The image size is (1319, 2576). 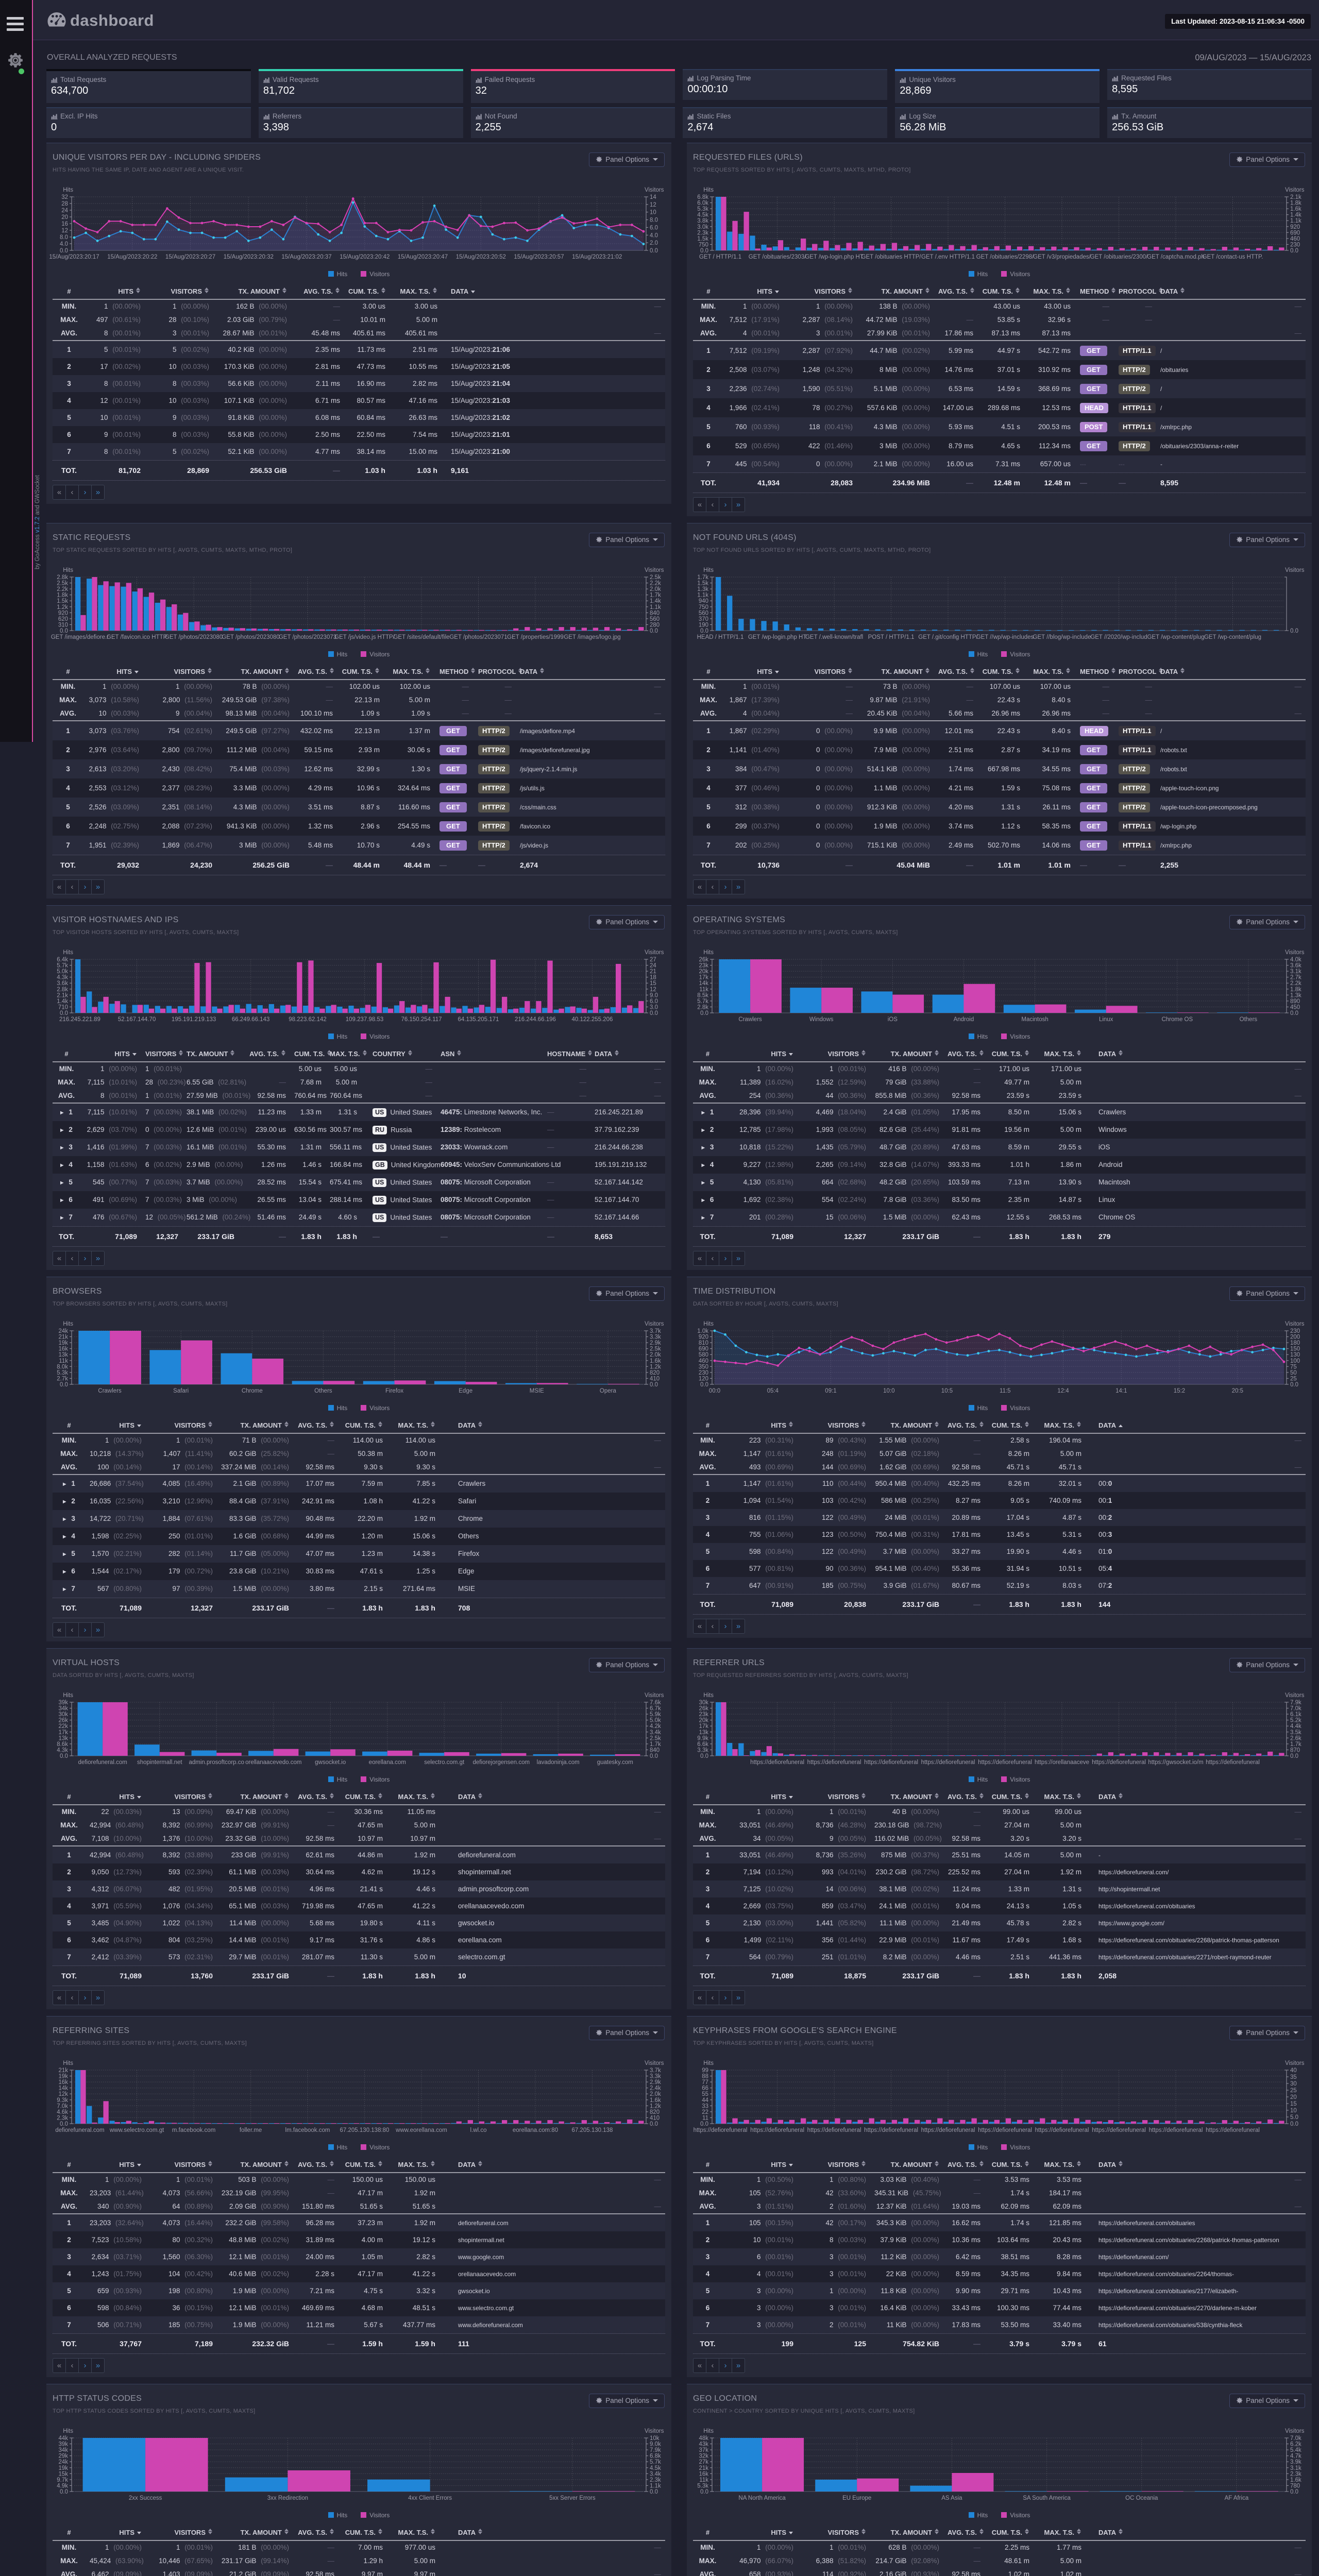 I want to click on svg-text: 9.0k, so click(x=656, y=2445).